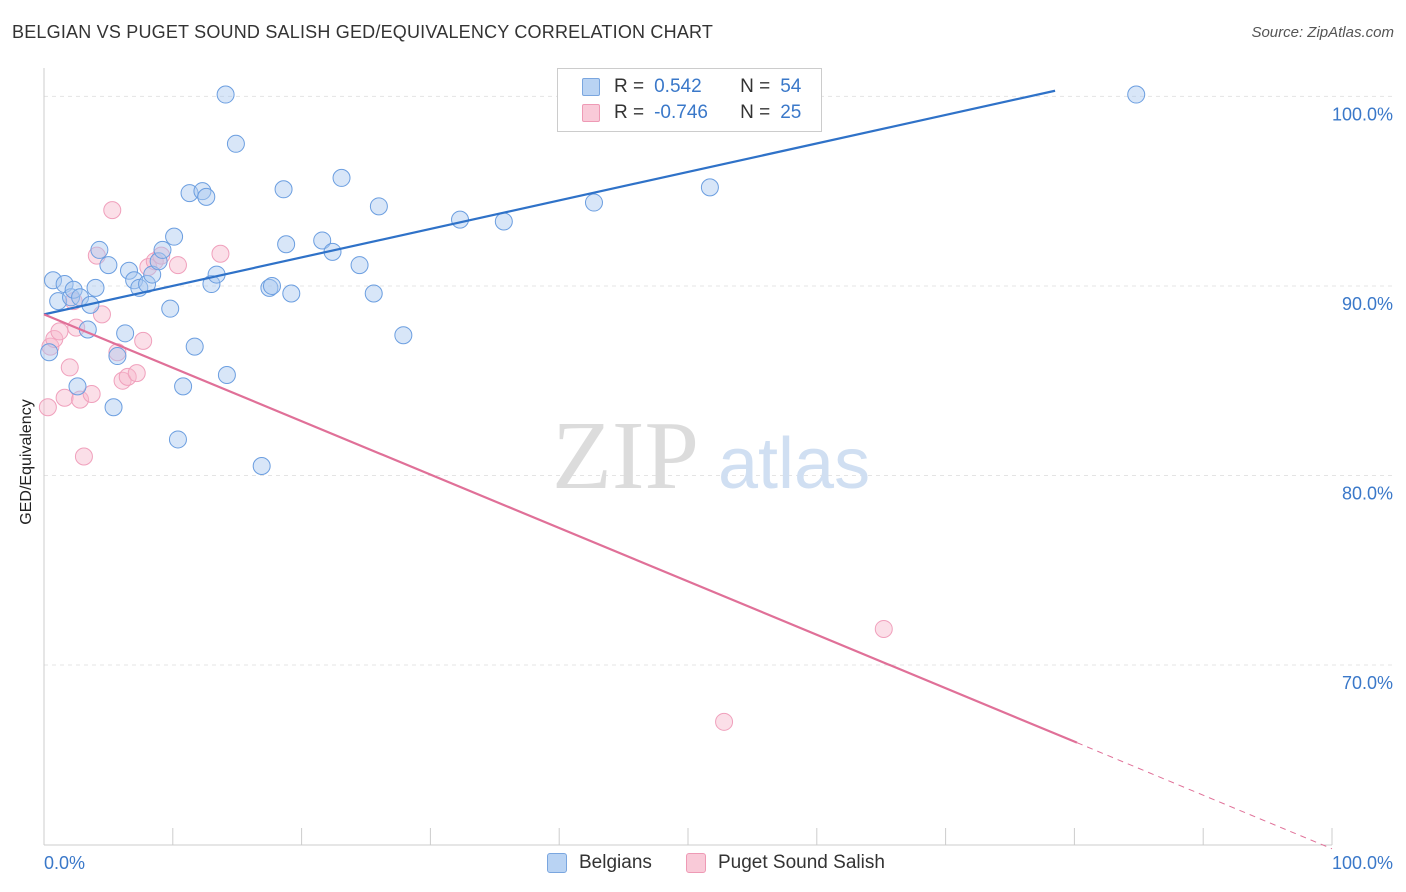 The width and height of the screenshot is (1406, 892). Describe the element at coordinates (791, 112) in the screenshot. I see `legend-n-value: 25` at that location.